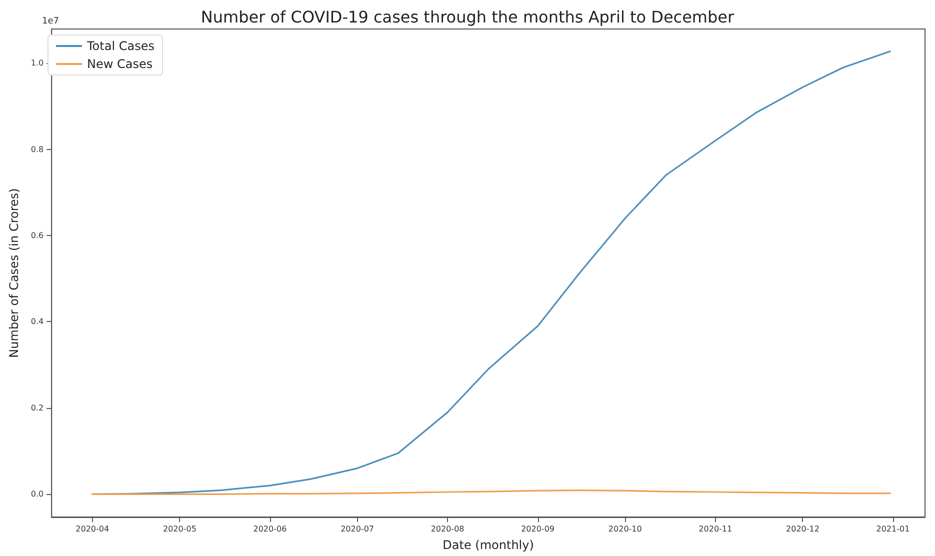 The height and width of the screenshot is (556, 935). What do you see at coordinates (37, 235) in the screenshot?
I see `y-tick-label: 0.6` at bounding box center [37, 235].